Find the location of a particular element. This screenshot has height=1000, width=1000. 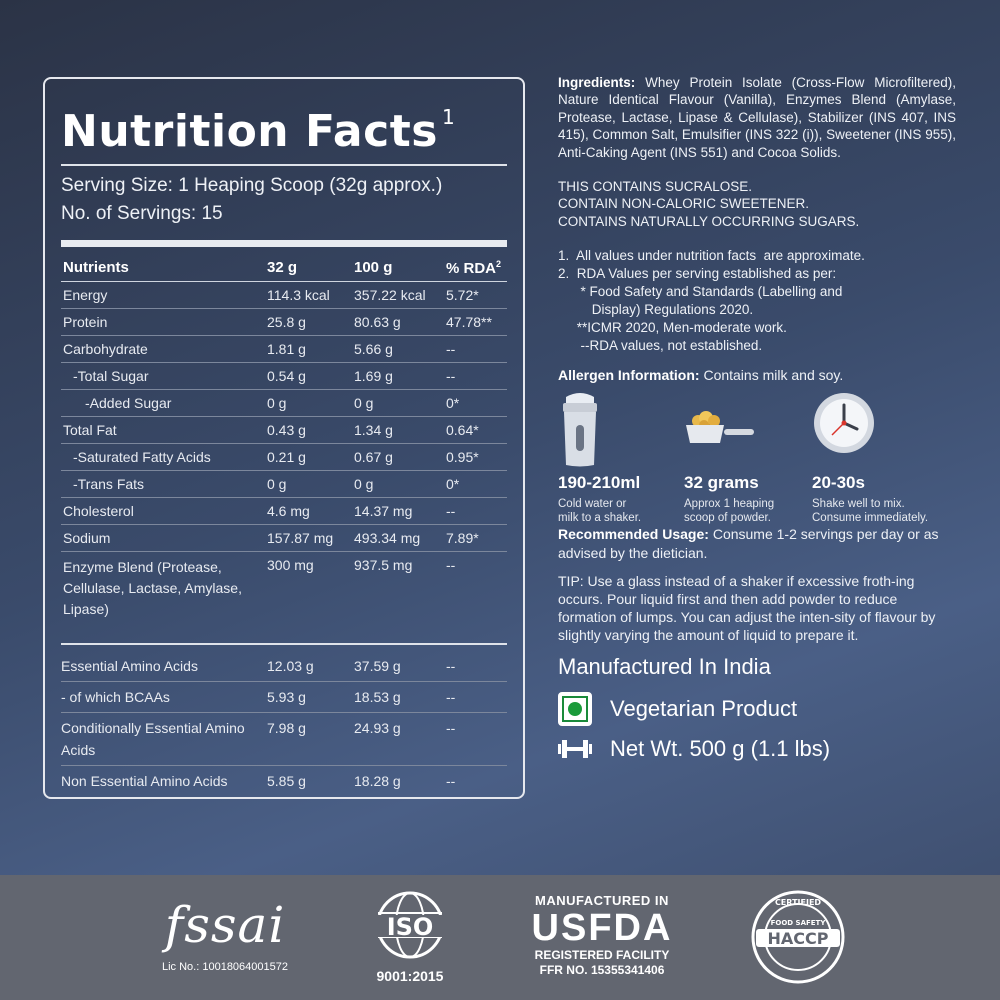

nutrition-title: Nutrition Facts 1 is located at coordinates (258, 131).